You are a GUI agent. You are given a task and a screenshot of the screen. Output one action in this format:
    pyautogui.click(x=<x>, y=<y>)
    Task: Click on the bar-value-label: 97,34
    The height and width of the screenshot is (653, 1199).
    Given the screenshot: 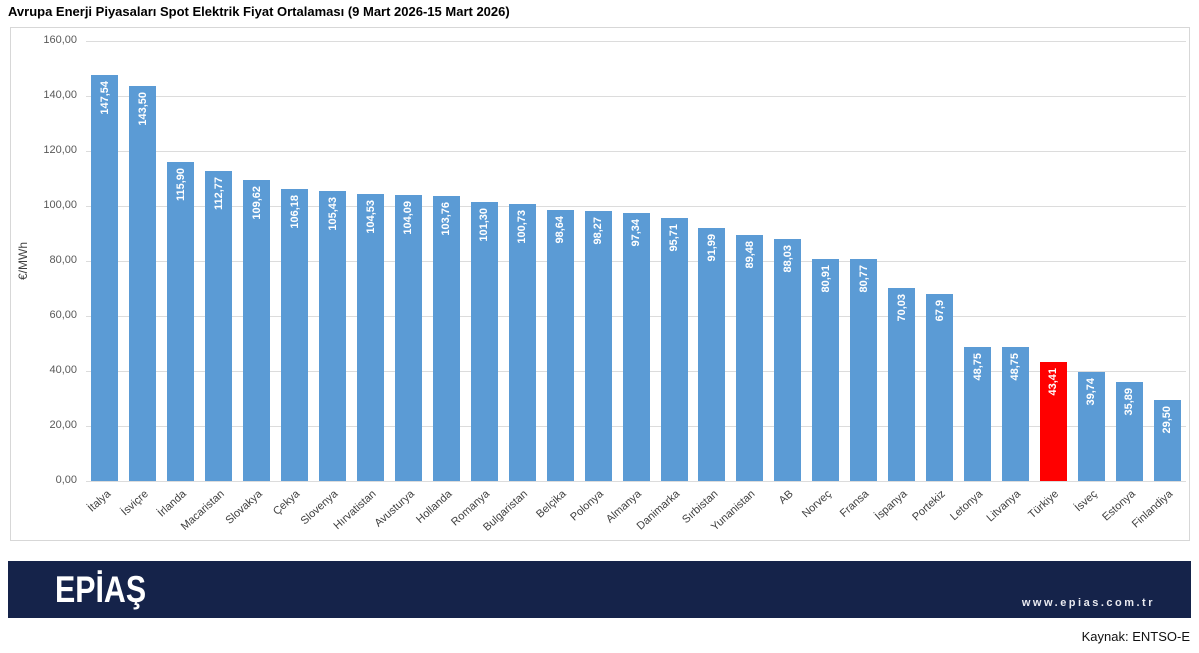 What is the action you would take?
    pyautogui.click(x=636, y=233)
    